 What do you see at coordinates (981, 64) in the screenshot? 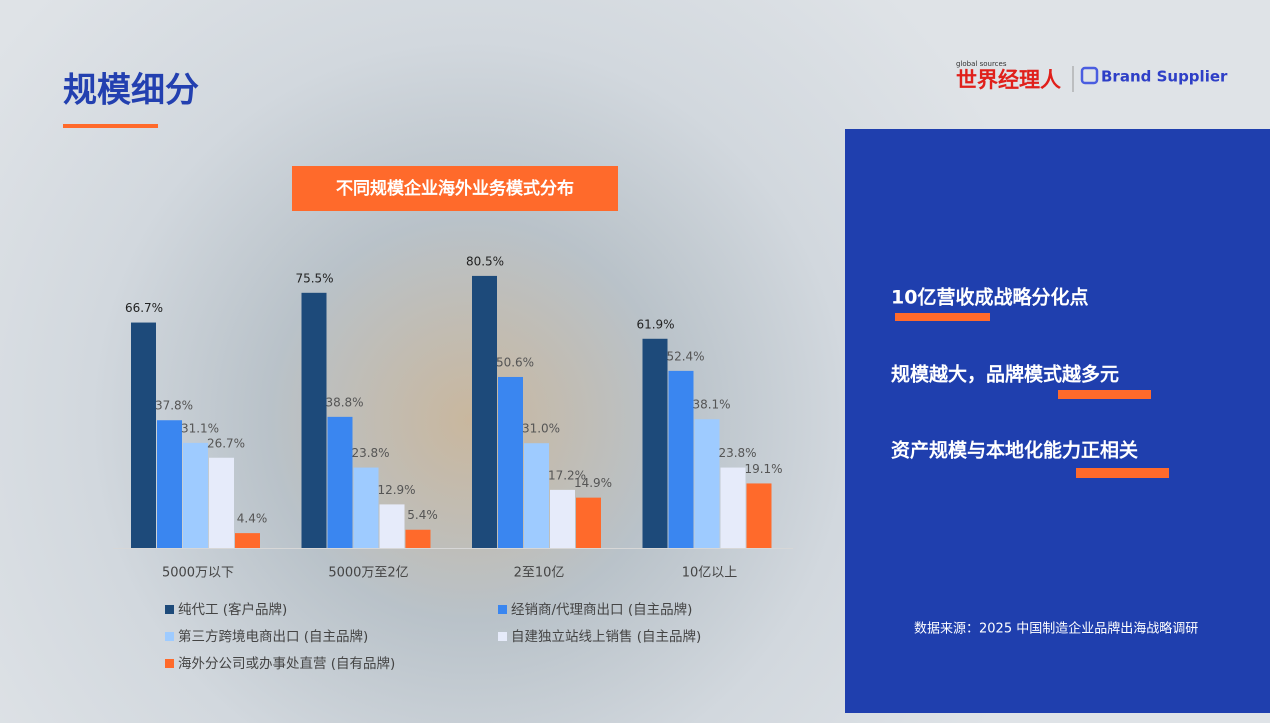
I see `logo-small: global sources` at bounding box center [981, 64].